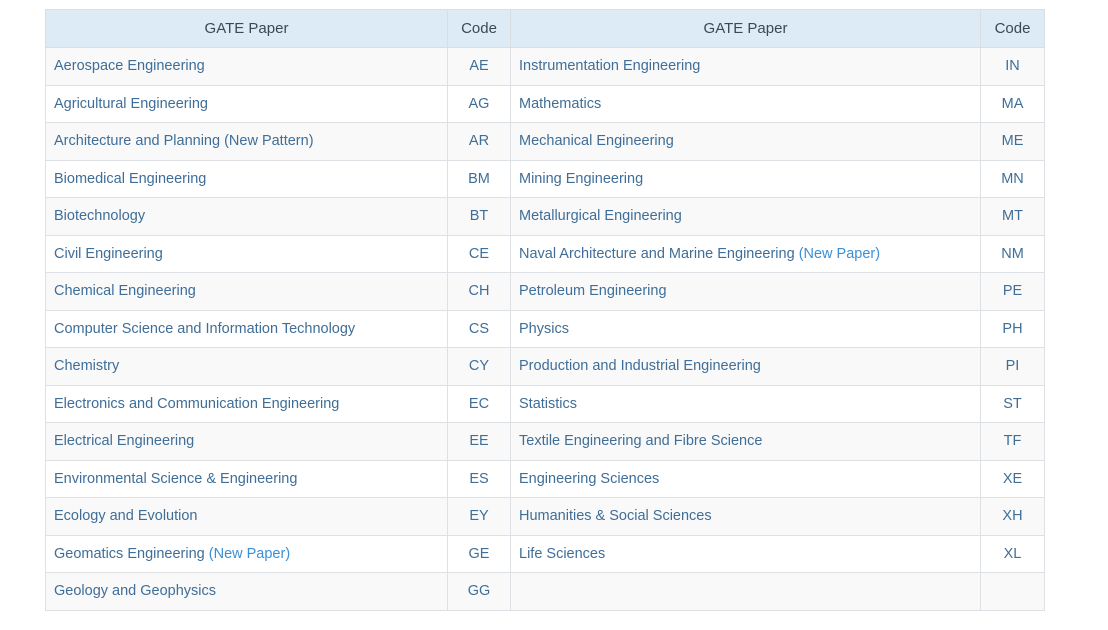 This screenshot has height=630, width=1108. I want to click on paper-name: Production and Industrial Engineering, so click(640, 366).